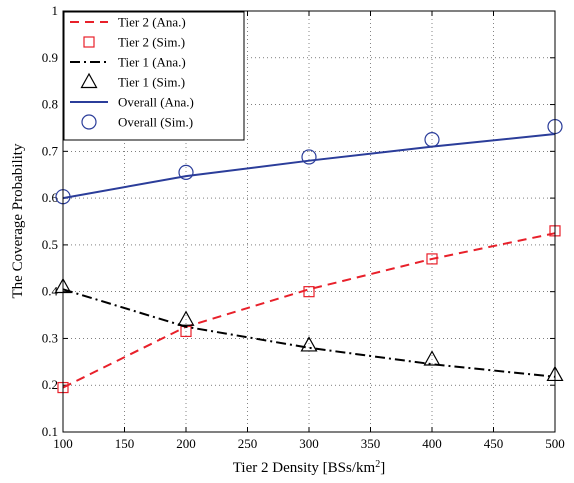 The image size is (574, 483). Describe the element at coordinates (248, 443) in the screenshot. I see `x-tick-label: 250` at that location.